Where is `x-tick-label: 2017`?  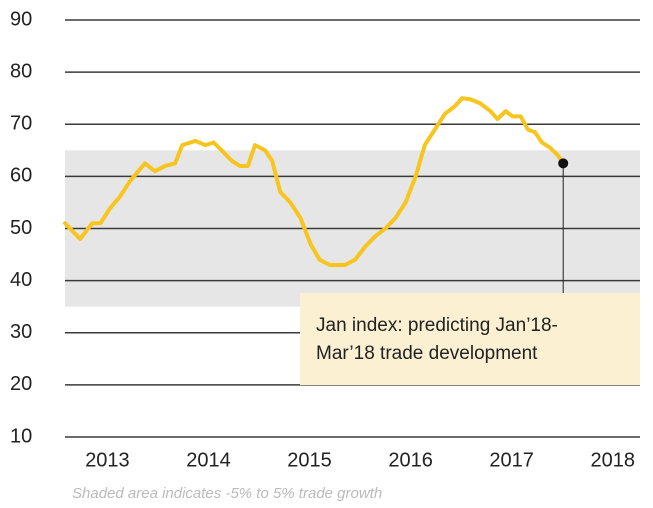 x-tick-label: 2017 is located at coordinates (511, 460).